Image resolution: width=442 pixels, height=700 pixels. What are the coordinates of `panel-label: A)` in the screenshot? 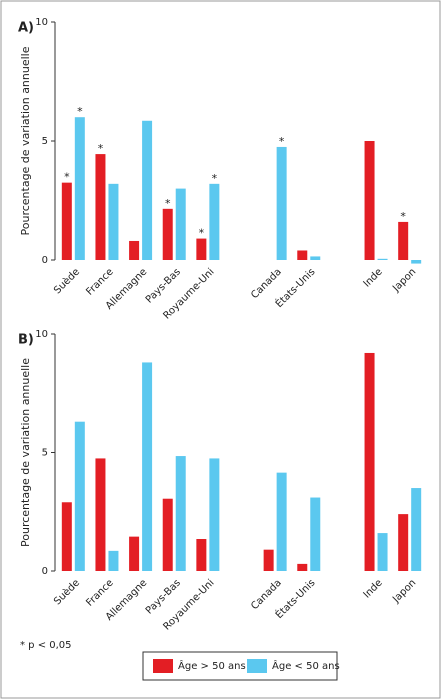 It's located at (26, 28).